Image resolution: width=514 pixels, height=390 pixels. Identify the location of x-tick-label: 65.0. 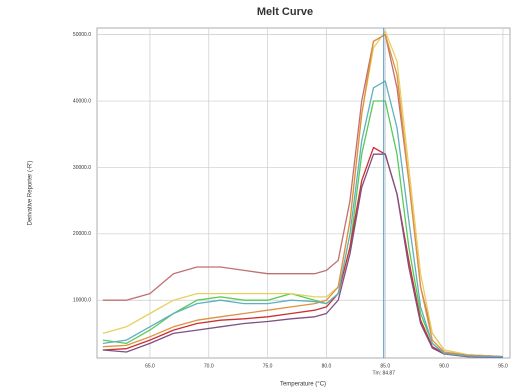
(150, 366).